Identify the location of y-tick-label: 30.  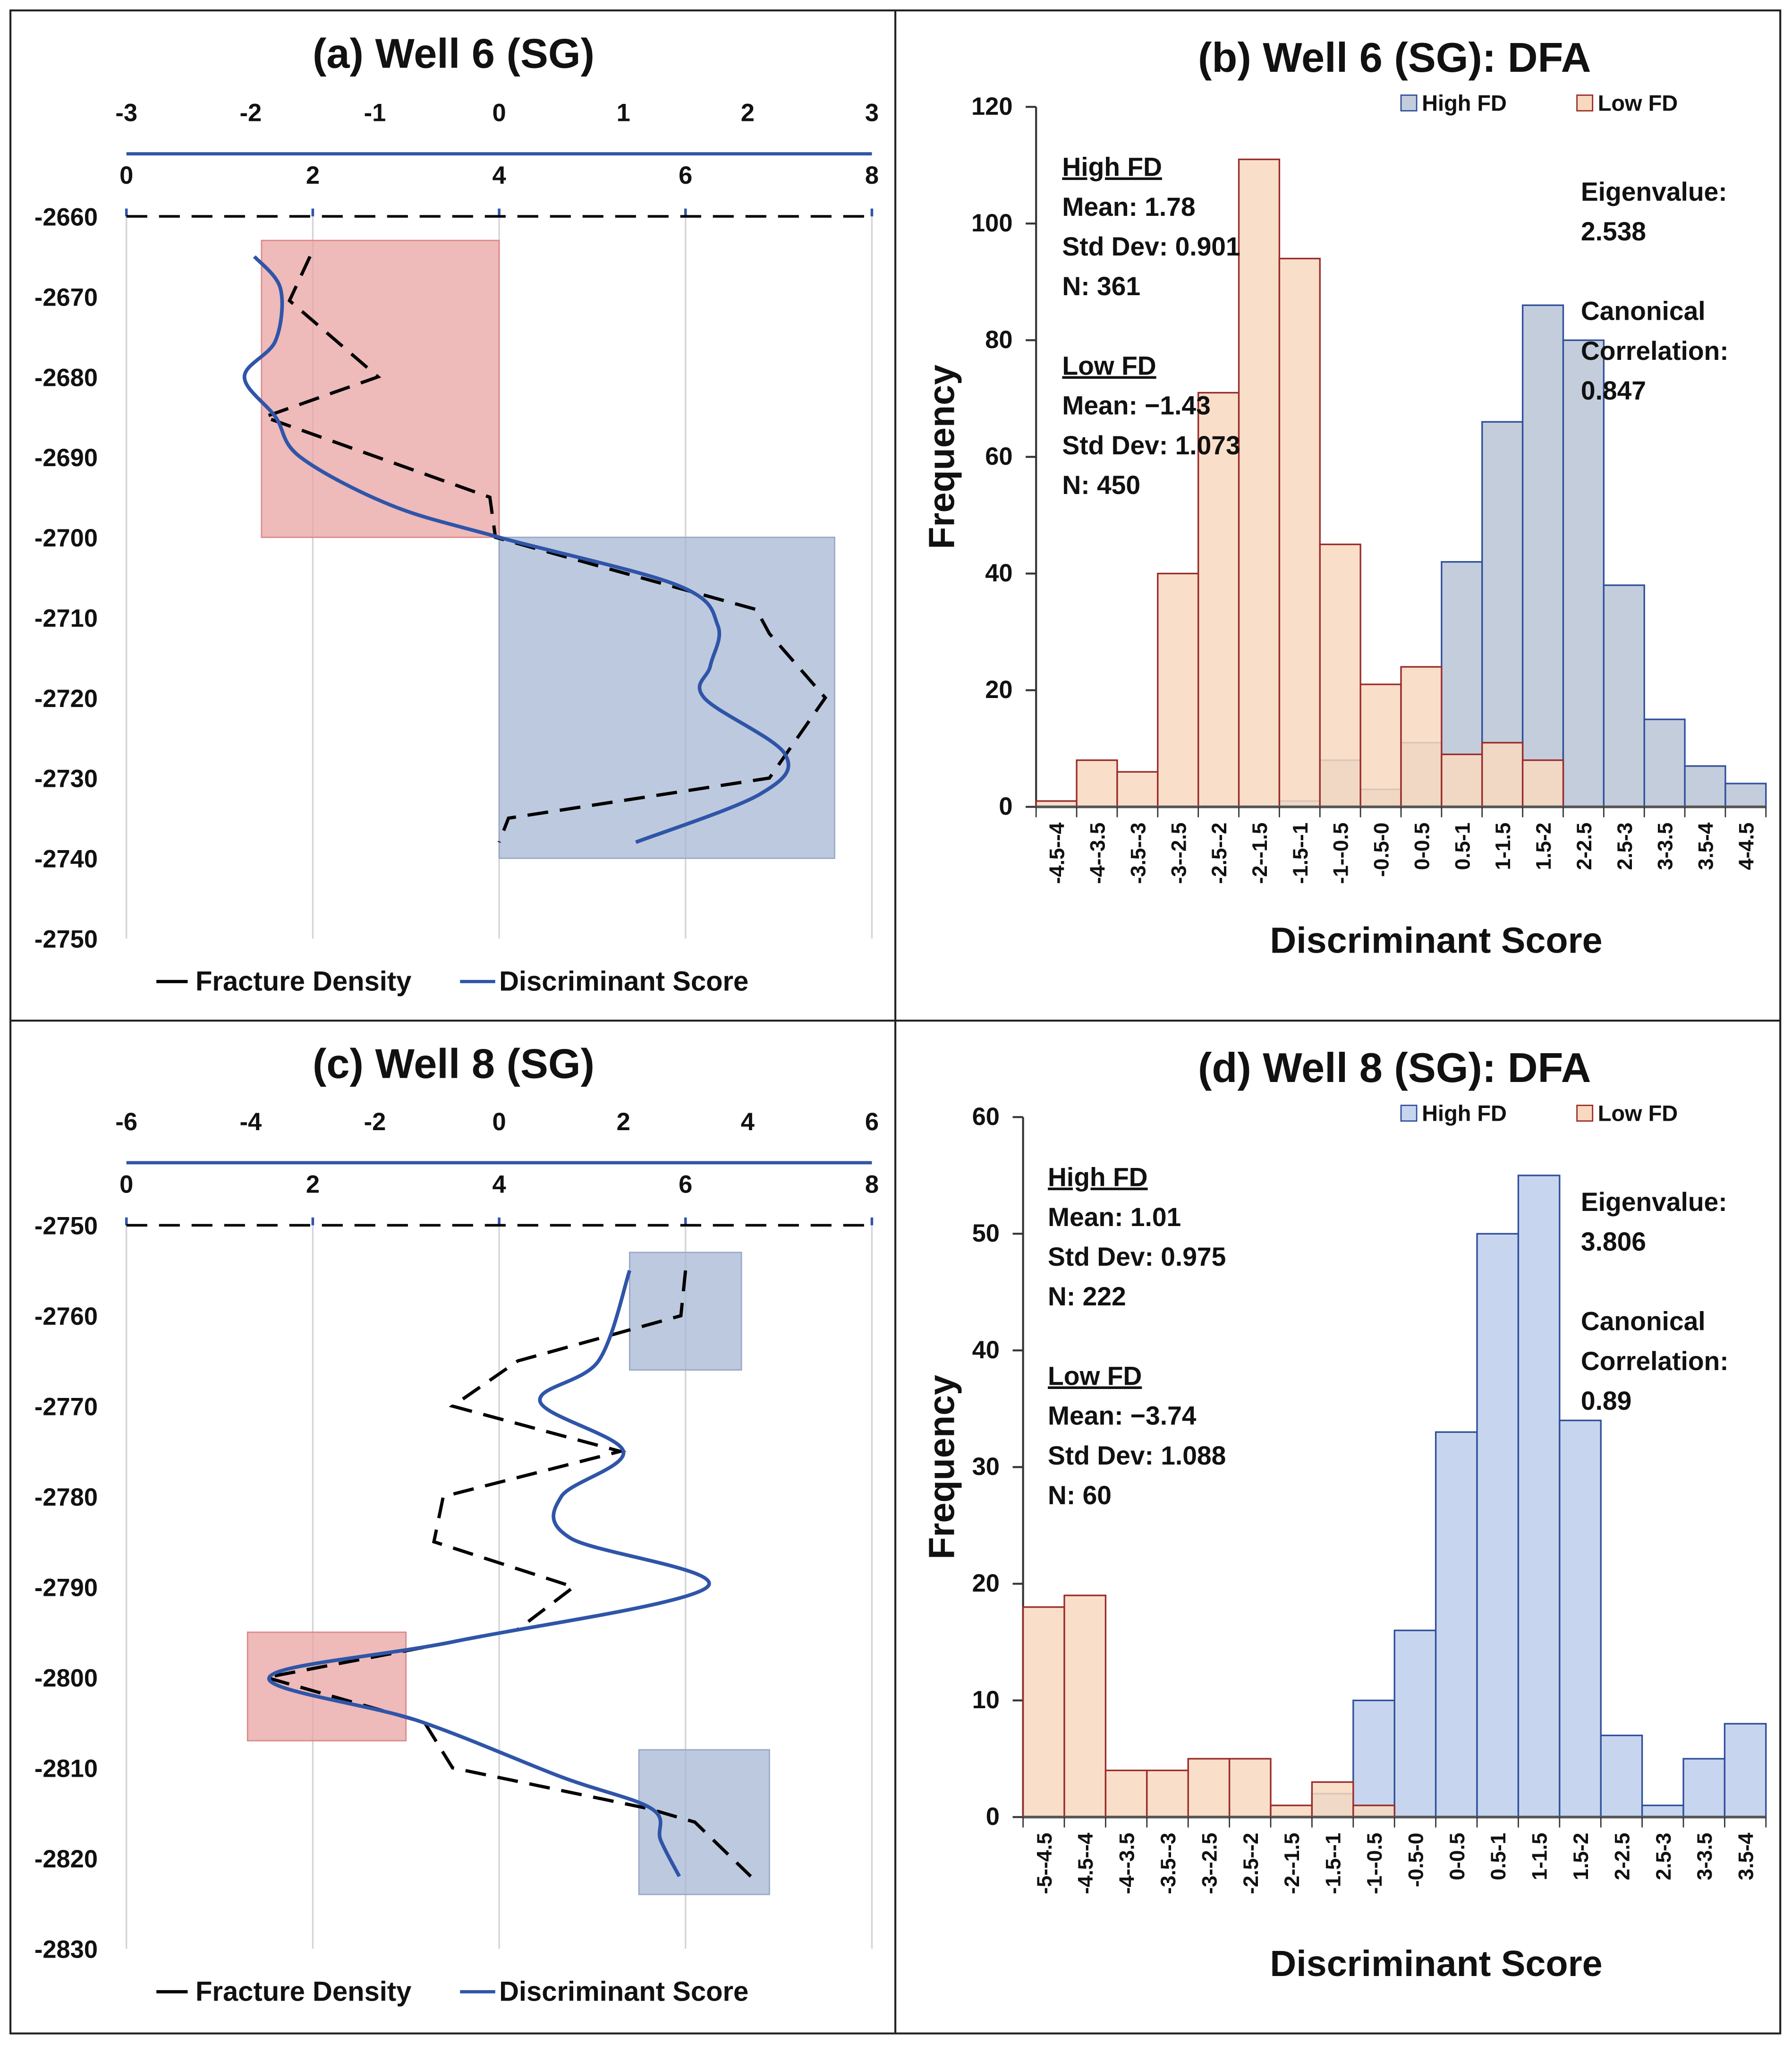
(986, 1467).